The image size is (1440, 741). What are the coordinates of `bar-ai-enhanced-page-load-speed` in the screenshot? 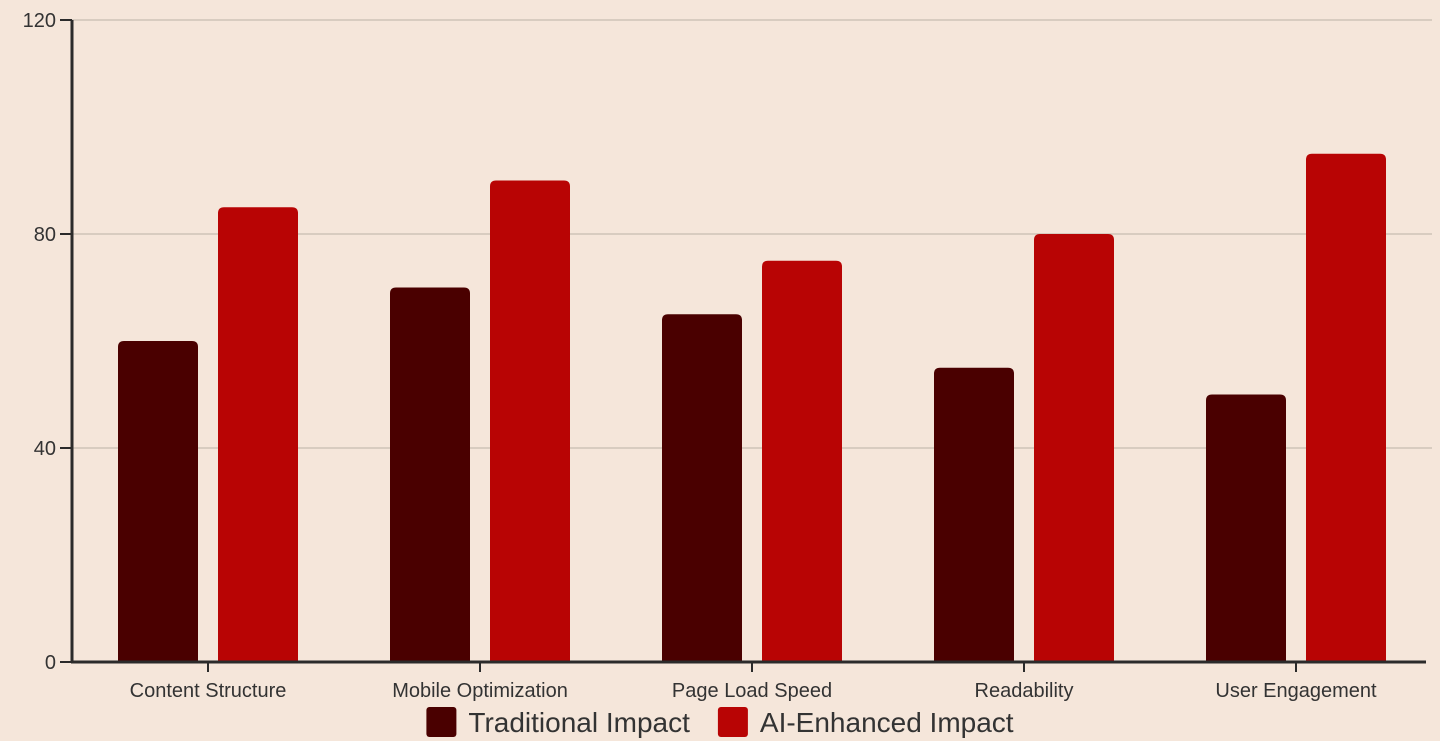 It's located at (802, 461).